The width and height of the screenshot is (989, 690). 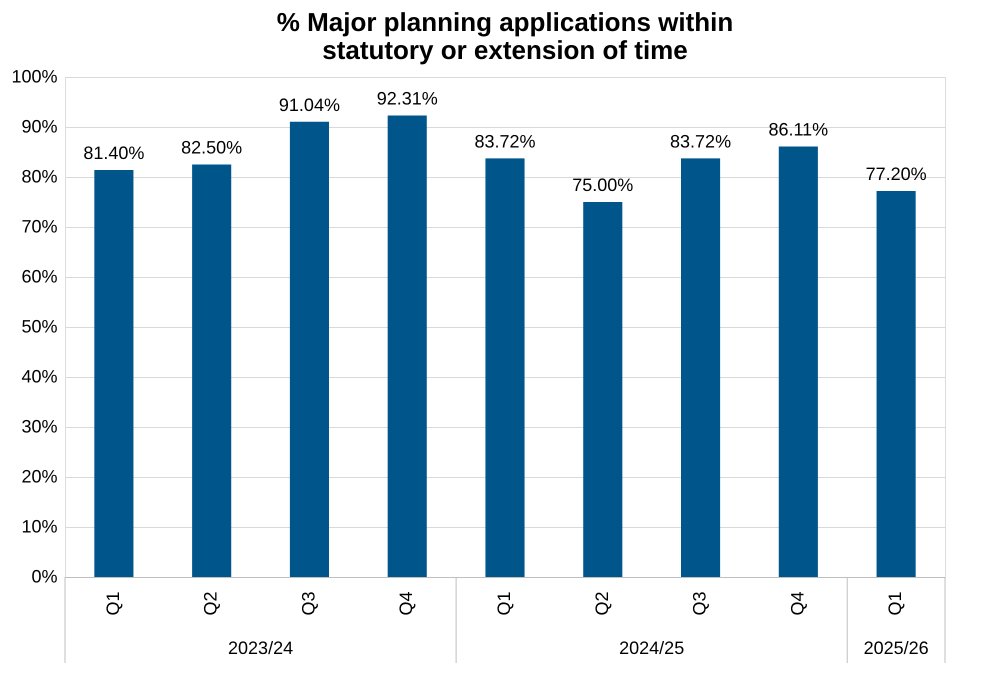 What do you see at coordinates (505, 36) in the screenshot?
I see `chart-title: % Major planning applications within statutory or extension of time` at bounding box center [505, 36].